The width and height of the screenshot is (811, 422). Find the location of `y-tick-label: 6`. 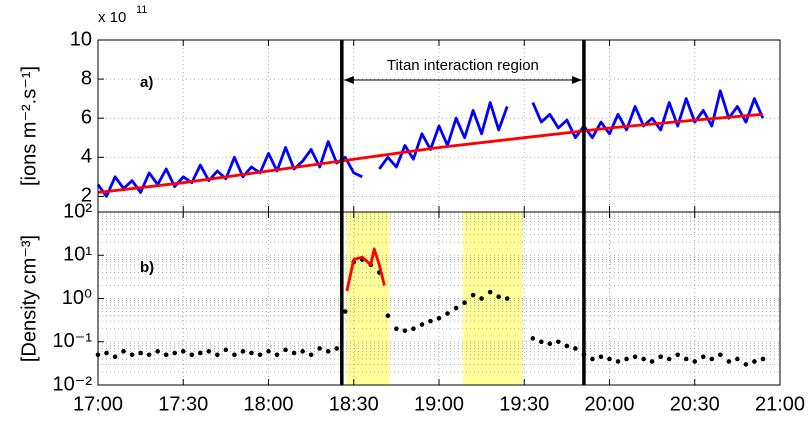

y-tick-label: 6 is located at coordinates (86, 117).